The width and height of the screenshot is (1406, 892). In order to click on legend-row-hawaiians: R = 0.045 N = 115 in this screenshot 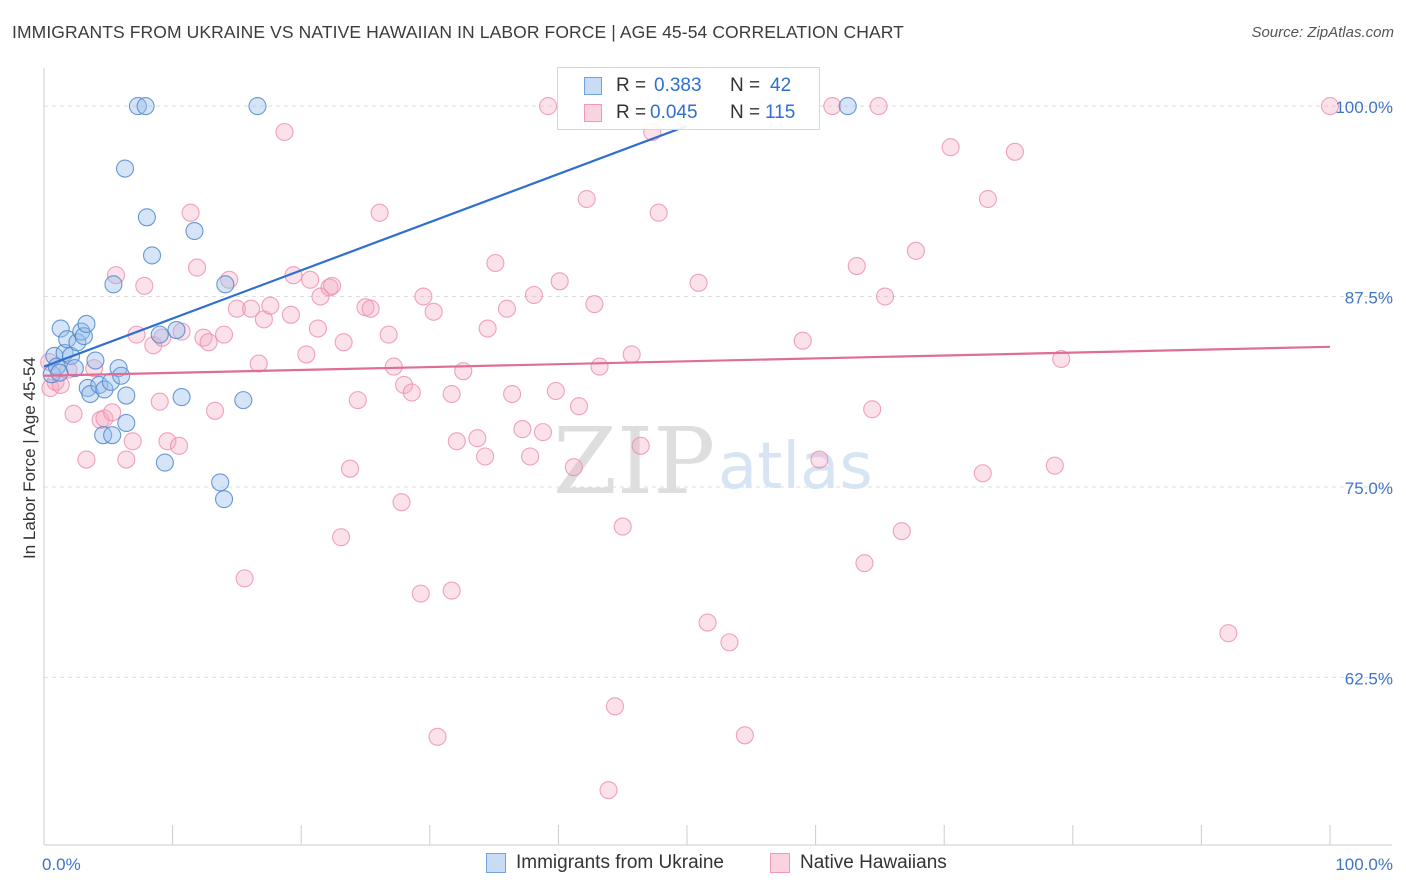, I will do `click(688, 113)`.